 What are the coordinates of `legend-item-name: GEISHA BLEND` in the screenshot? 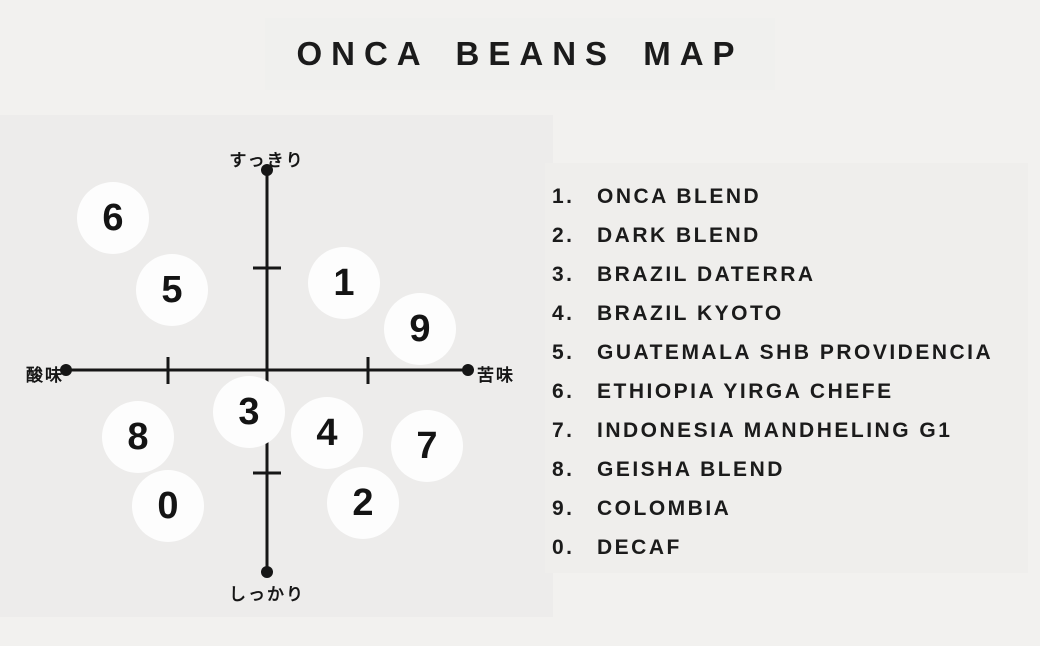 It's located at (691, 469).